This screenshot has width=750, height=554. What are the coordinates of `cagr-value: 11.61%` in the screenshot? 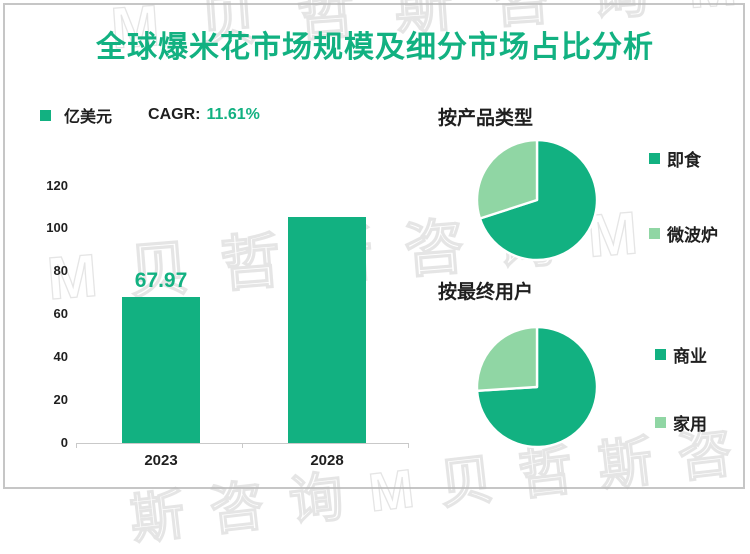 It's located at (233, 114).